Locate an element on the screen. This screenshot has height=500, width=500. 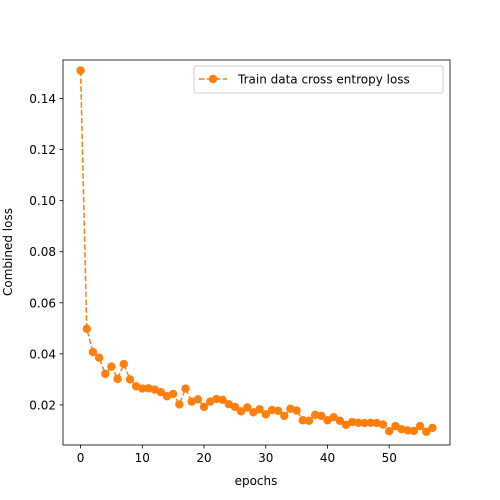
x-axis-label: epochs is located at coordinates (256, 481).